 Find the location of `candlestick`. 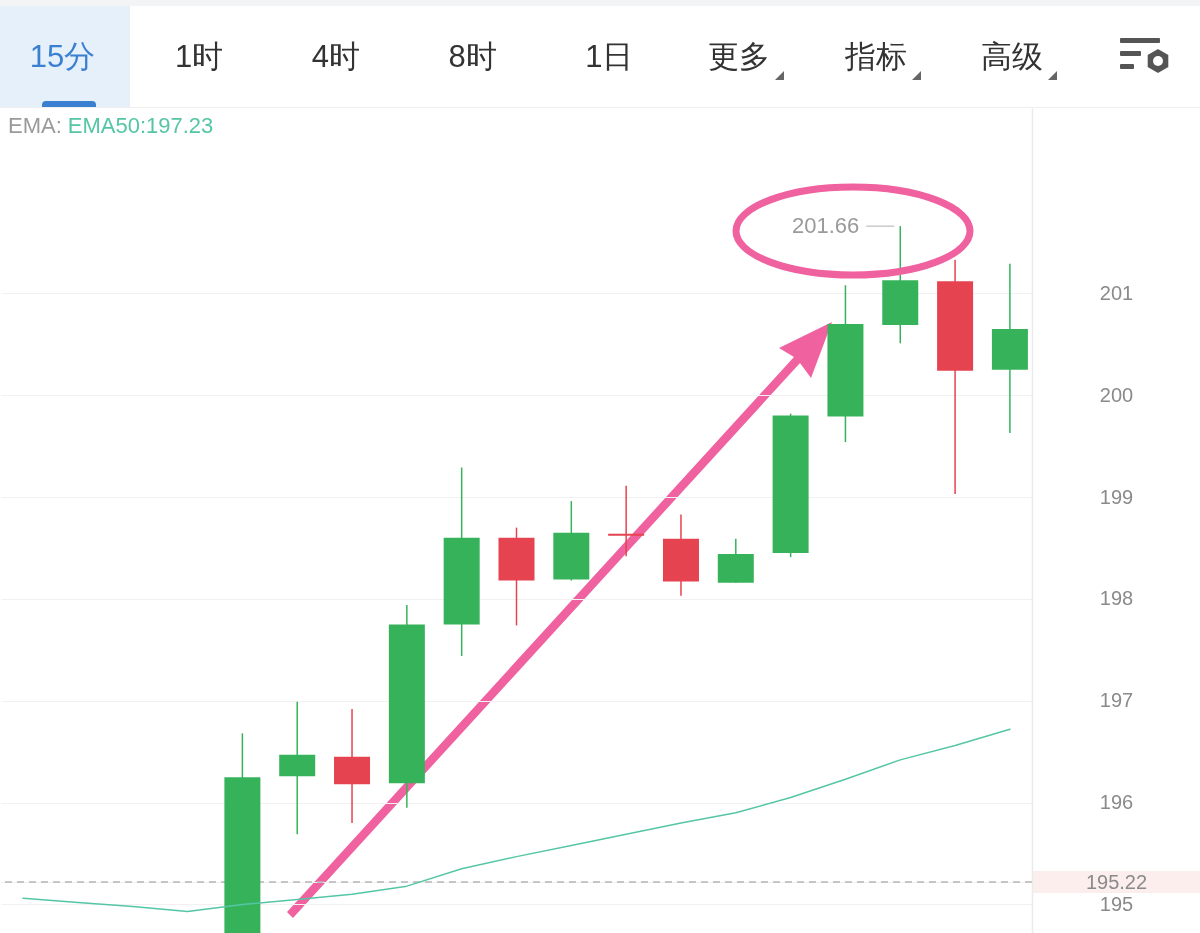

candlestick is located at coordinates (626, 521).